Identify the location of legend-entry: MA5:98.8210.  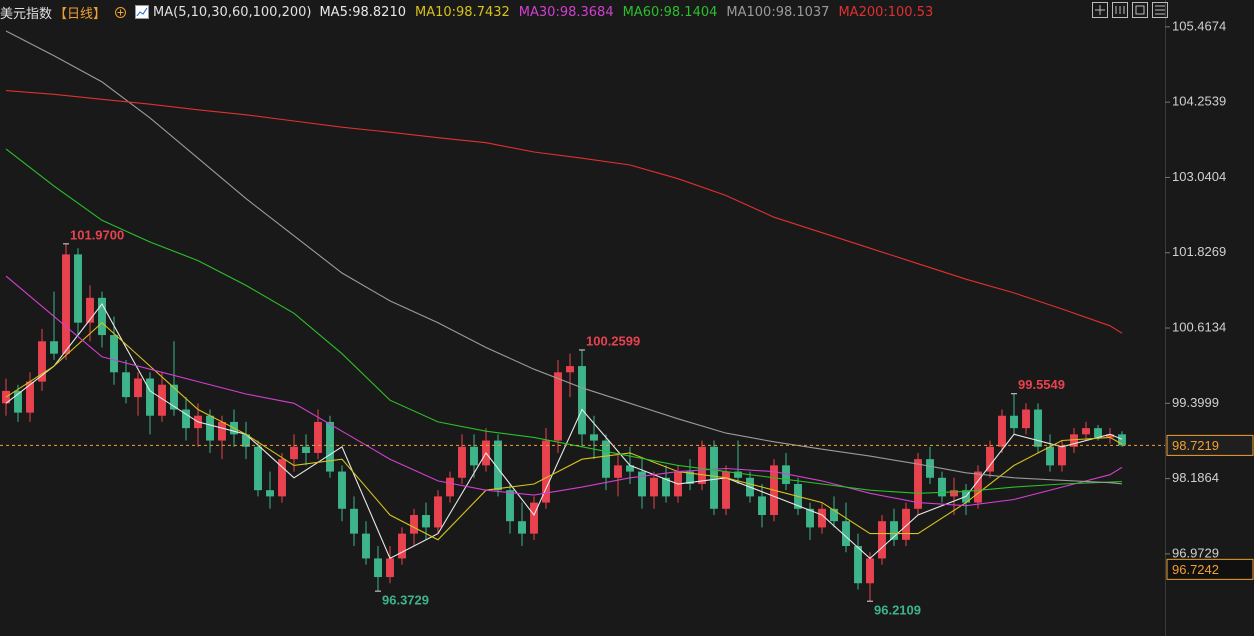
(362, 12).